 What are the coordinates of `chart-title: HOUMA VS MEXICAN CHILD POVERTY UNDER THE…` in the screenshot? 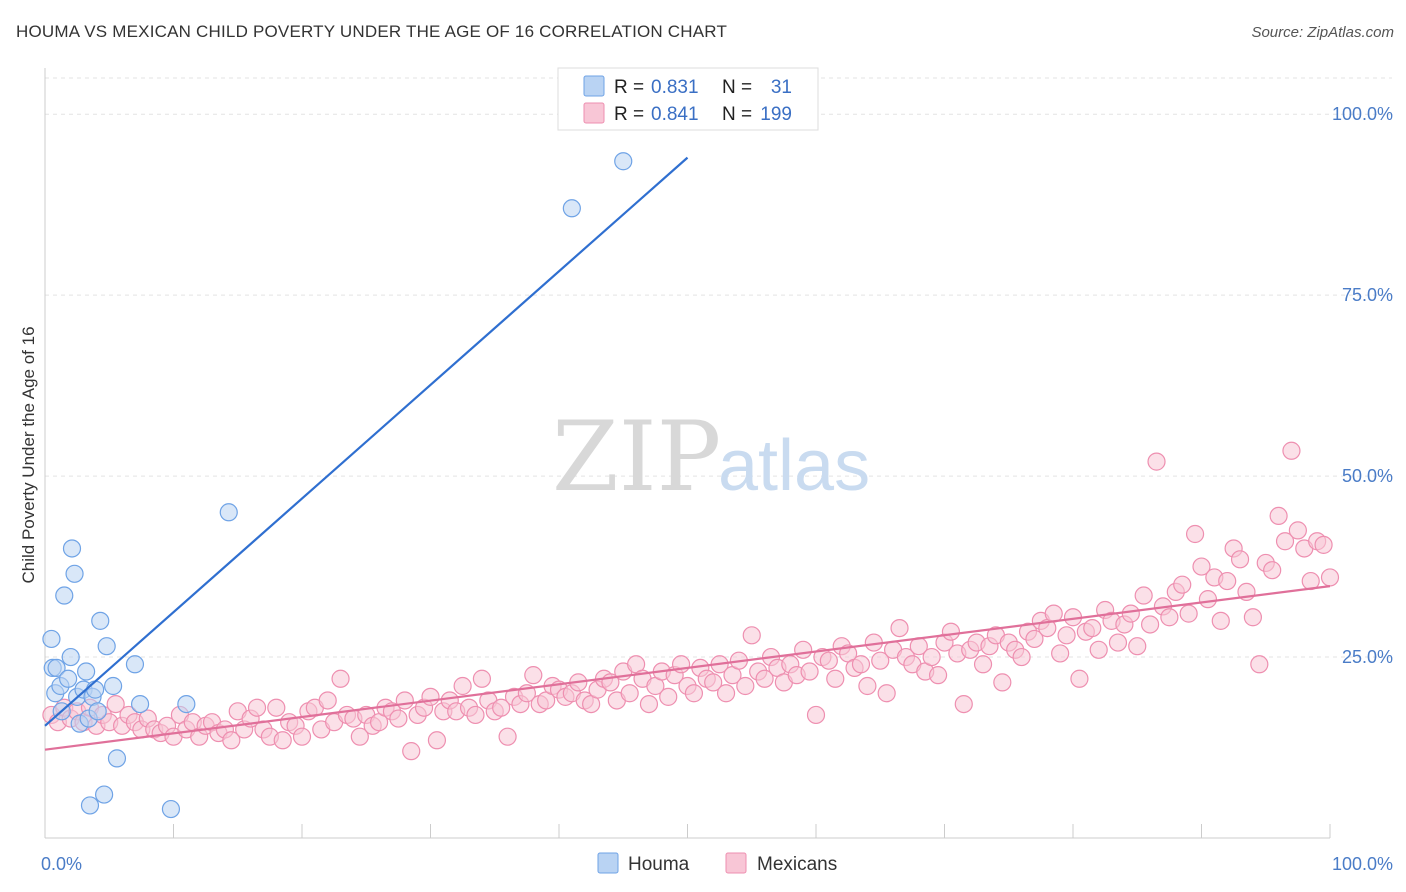 It's located at (372, 31).